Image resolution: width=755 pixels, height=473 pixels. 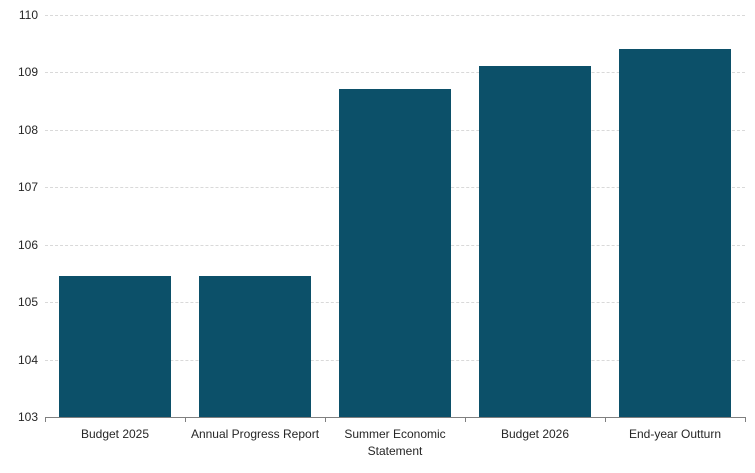 I want to click on bar-summer-economic-statement, so click(x=395, y=253).